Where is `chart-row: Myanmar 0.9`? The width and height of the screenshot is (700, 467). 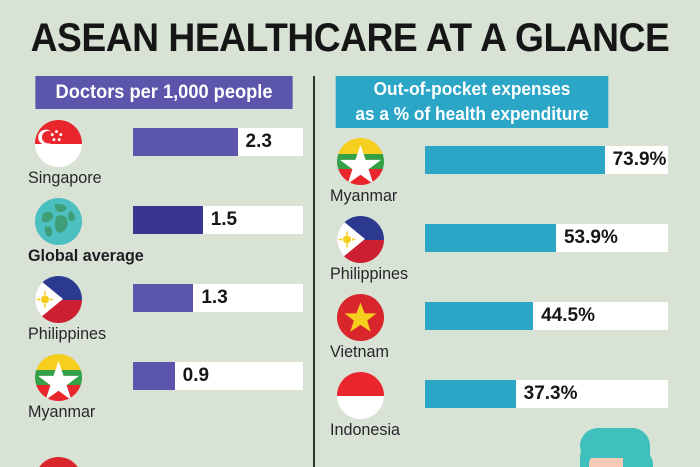 chart-row: Myanmar 0.9 is located at coordinates (166, 393).